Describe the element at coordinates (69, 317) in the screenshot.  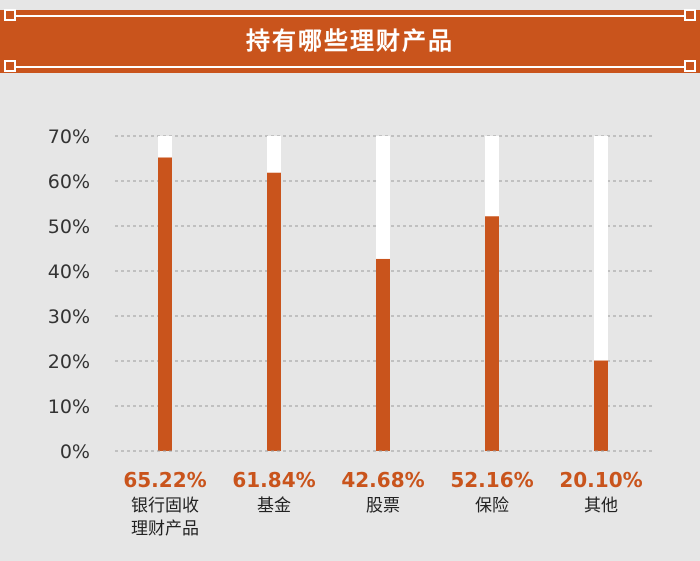
I see `y-tick-label: 30%` at that location.